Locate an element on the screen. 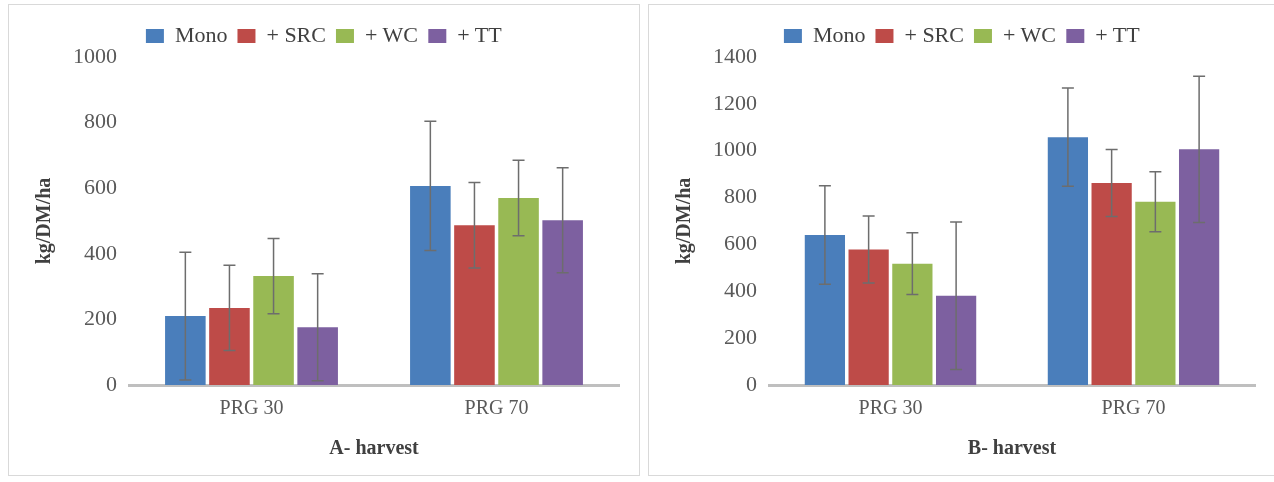  x-axis-title: B- harvest is located at coordinates (1012, 447).